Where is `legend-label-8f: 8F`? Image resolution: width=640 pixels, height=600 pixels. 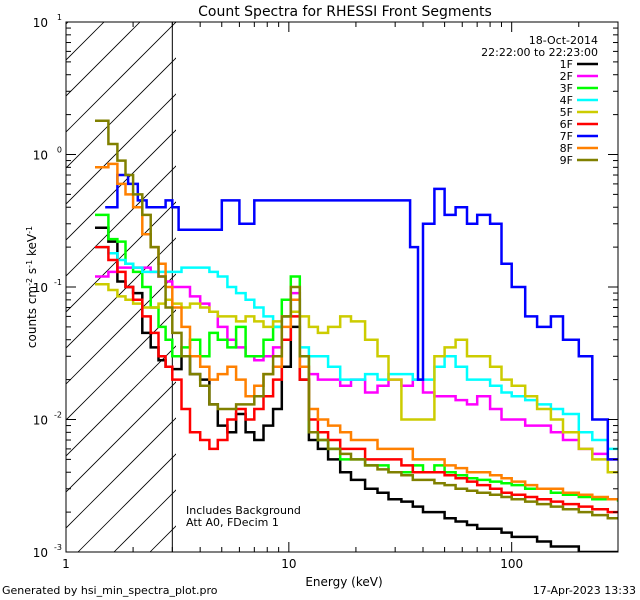 legend-label-8f: 8F is located at coordinates (566, 148).